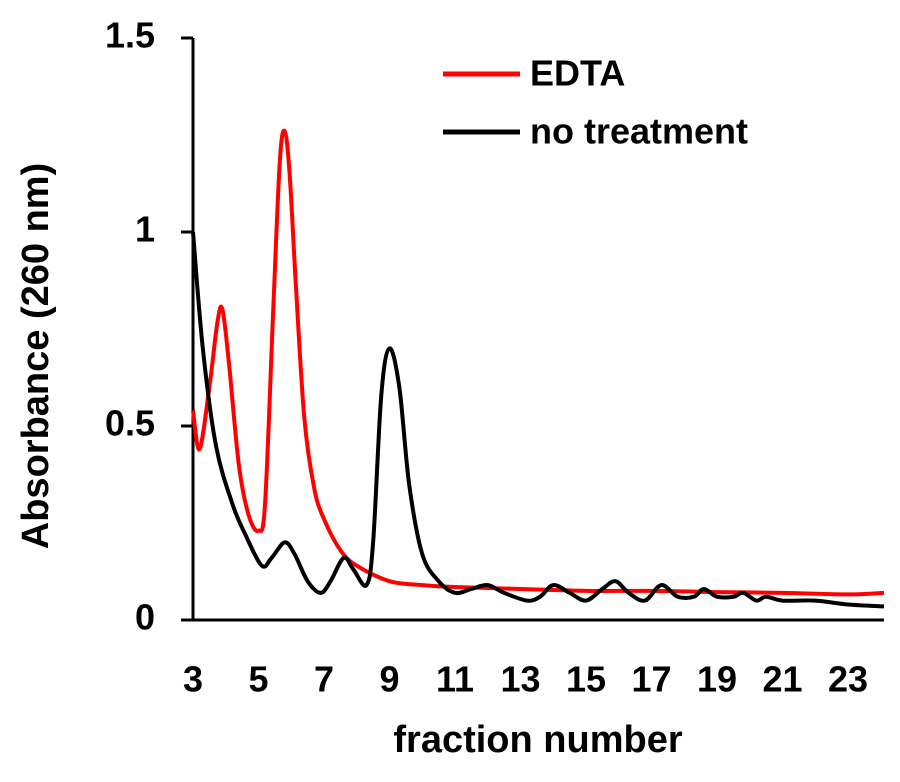 Image resolution: width=900 pixels, height=782 pixels. Describe the element at coordinates (324, 679) in the screenshot. I see `x-tick-label: 7` at that location.